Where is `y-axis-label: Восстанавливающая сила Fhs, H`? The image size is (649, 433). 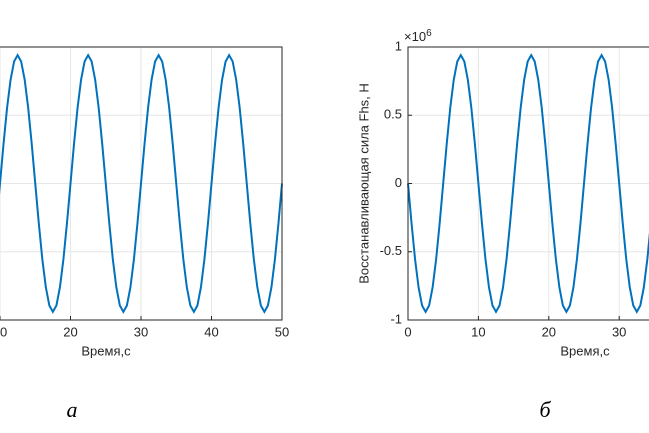
y-axis-label: Восстанавливающая сила Fhs, H is located at coordinates (363, 183).